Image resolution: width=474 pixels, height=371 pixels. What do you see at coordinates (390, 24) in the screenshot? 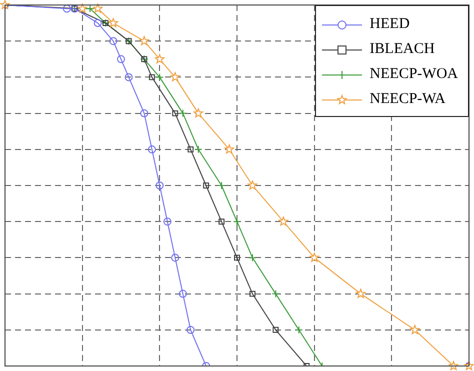
I see `legend-label: HEED` at bounding box center [390, 24].